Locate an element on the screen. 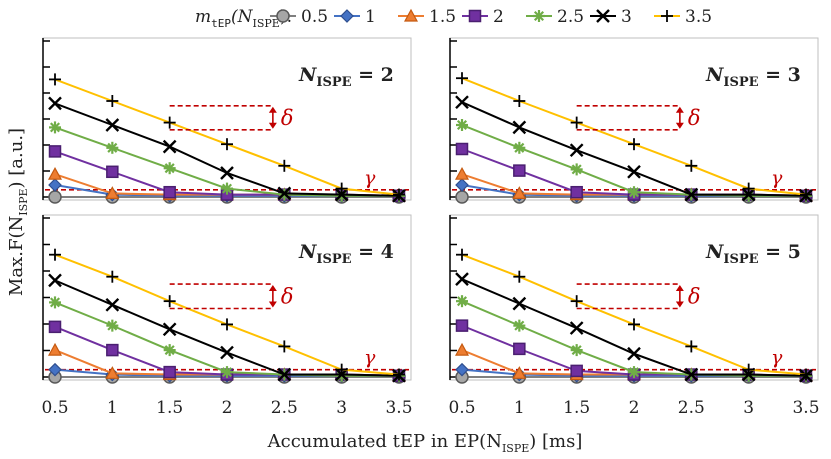  legend-label: 3 is located at coordinates (626, 17).